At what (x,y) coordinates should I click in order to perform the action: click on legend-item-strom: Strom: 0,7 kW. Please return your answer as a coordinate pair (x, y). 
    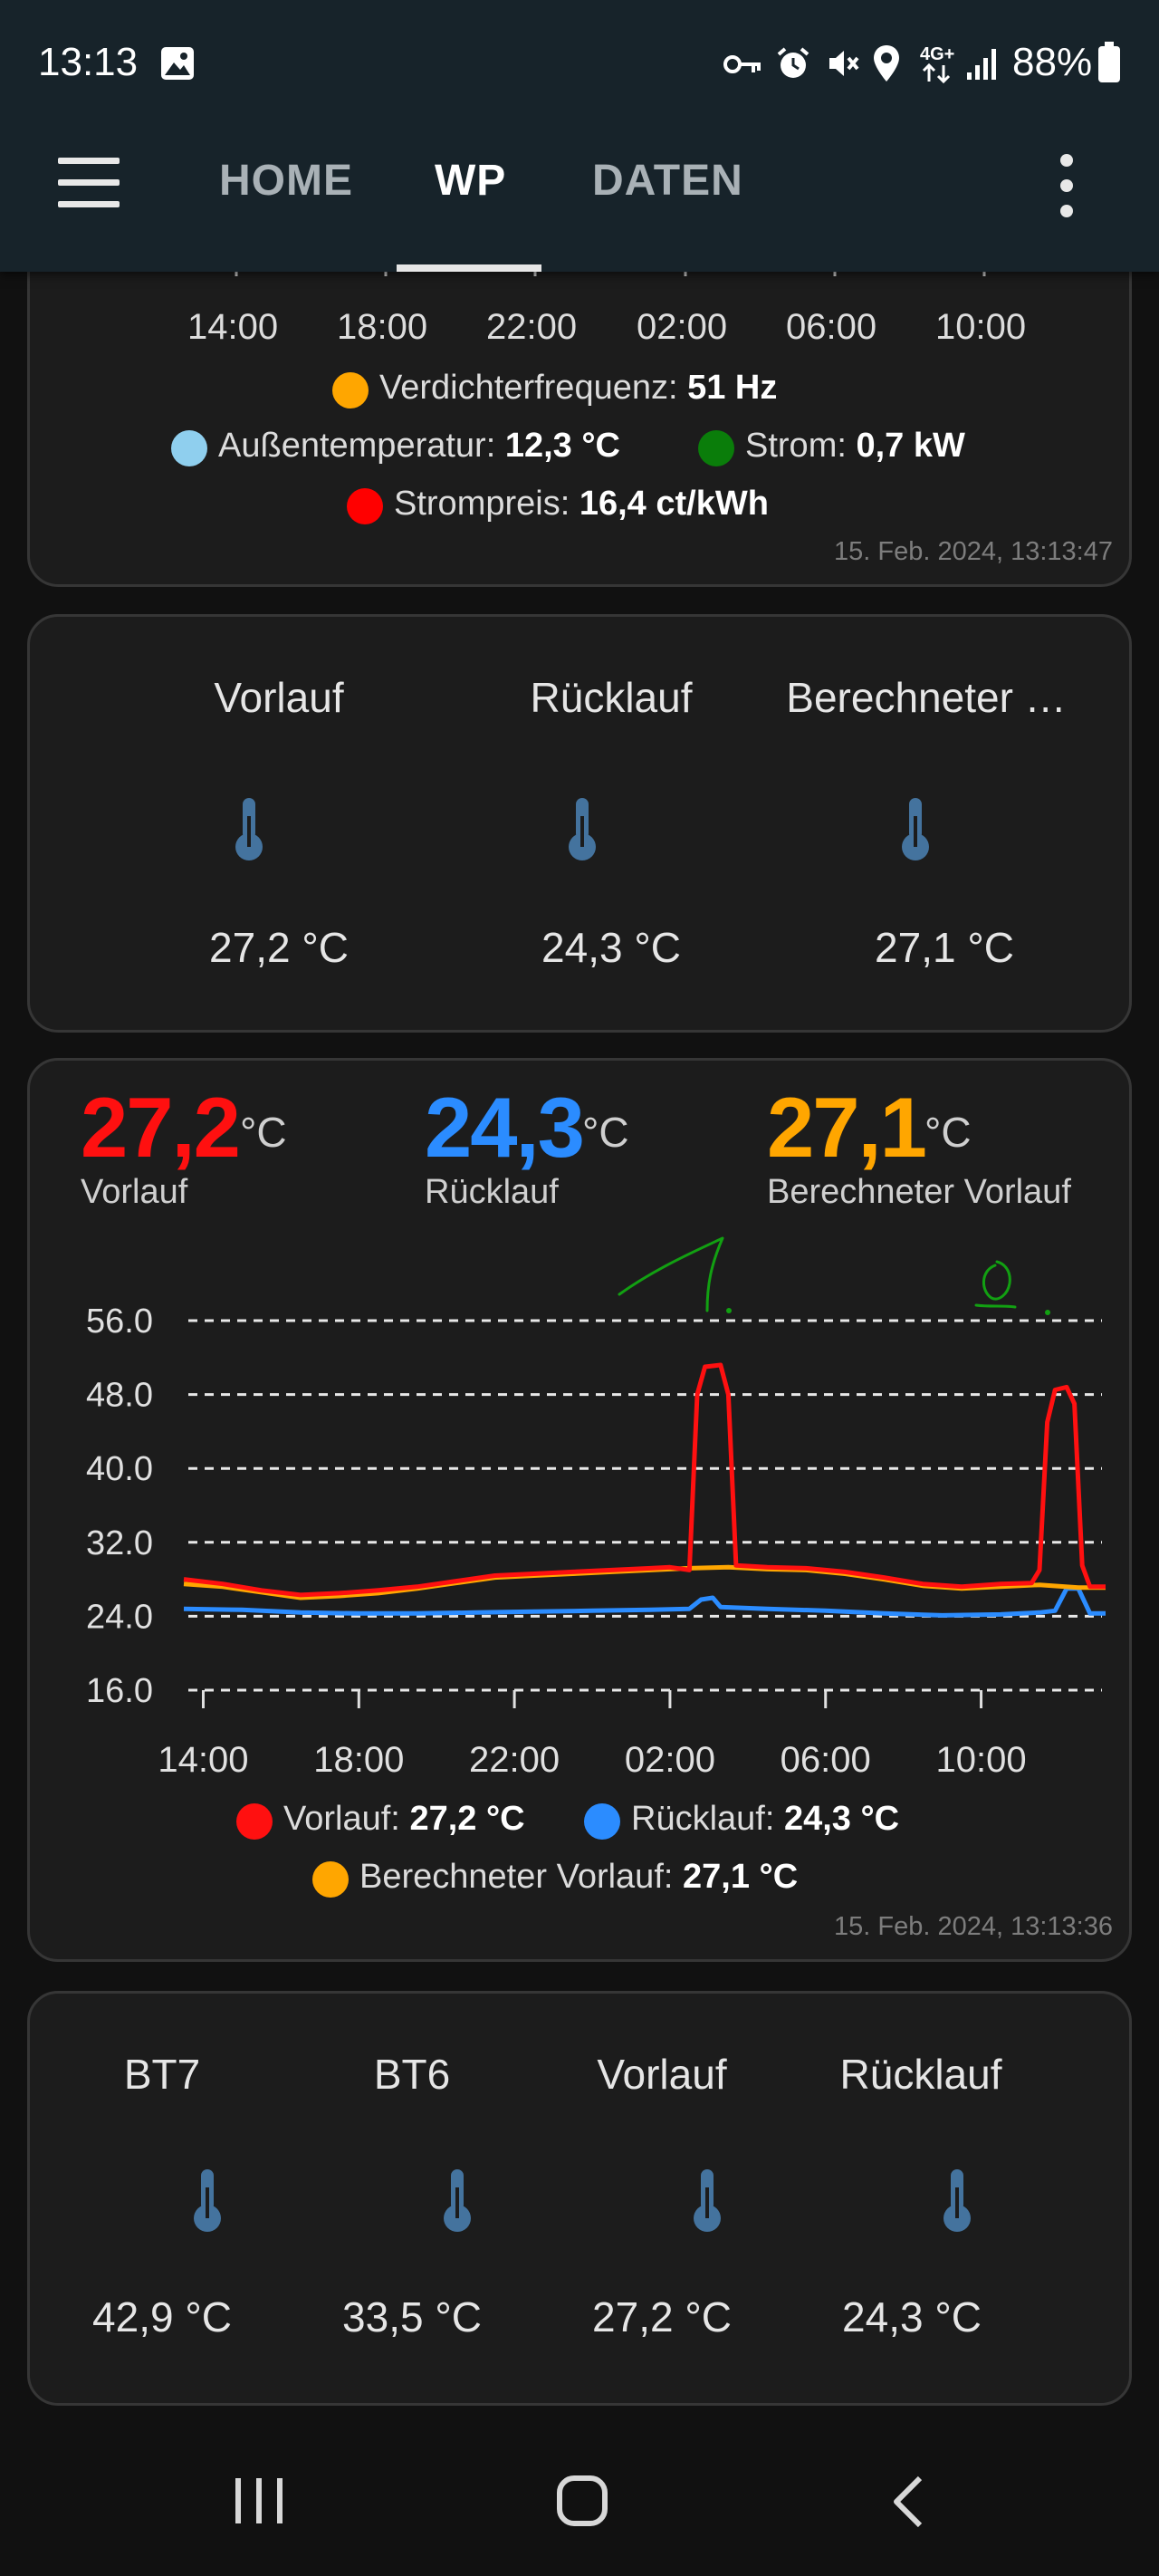
    Looking at the image, I should click on (855, 446).